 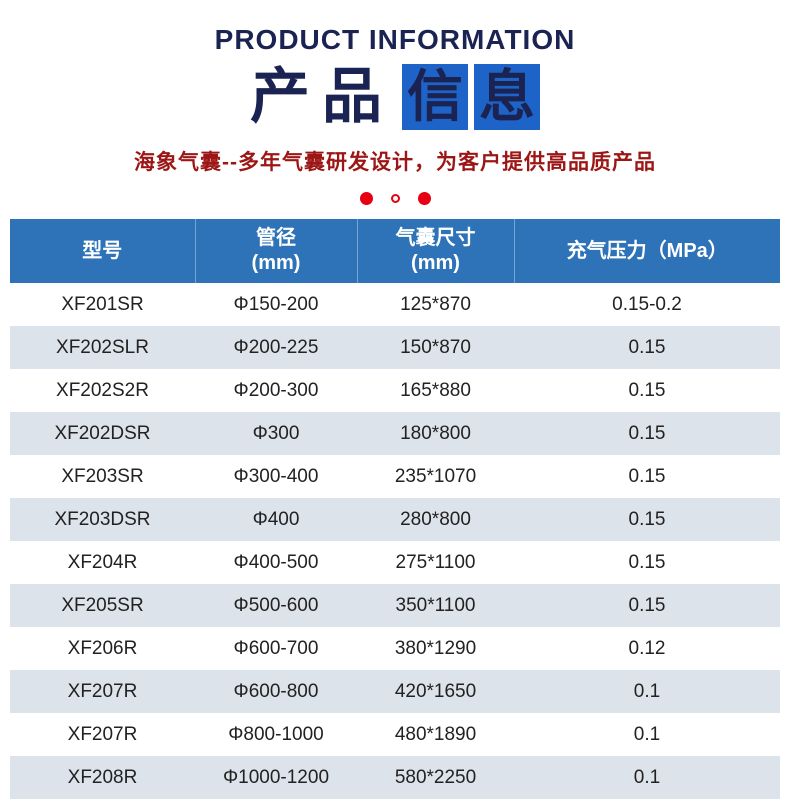 I want to click on table-cell: 235*1070, so click(x=435, y=476).